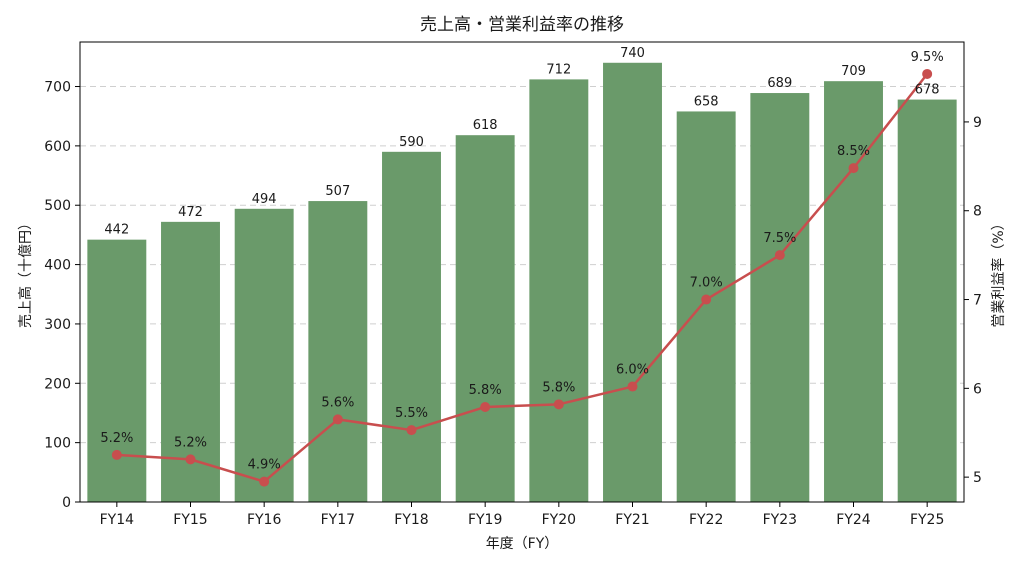 Image resolution: width=1024 pixels, height=569 pixels. Describe the element at coordinates (485, 125) in the screenshot. I see `bar-value-label: 618` at that location.